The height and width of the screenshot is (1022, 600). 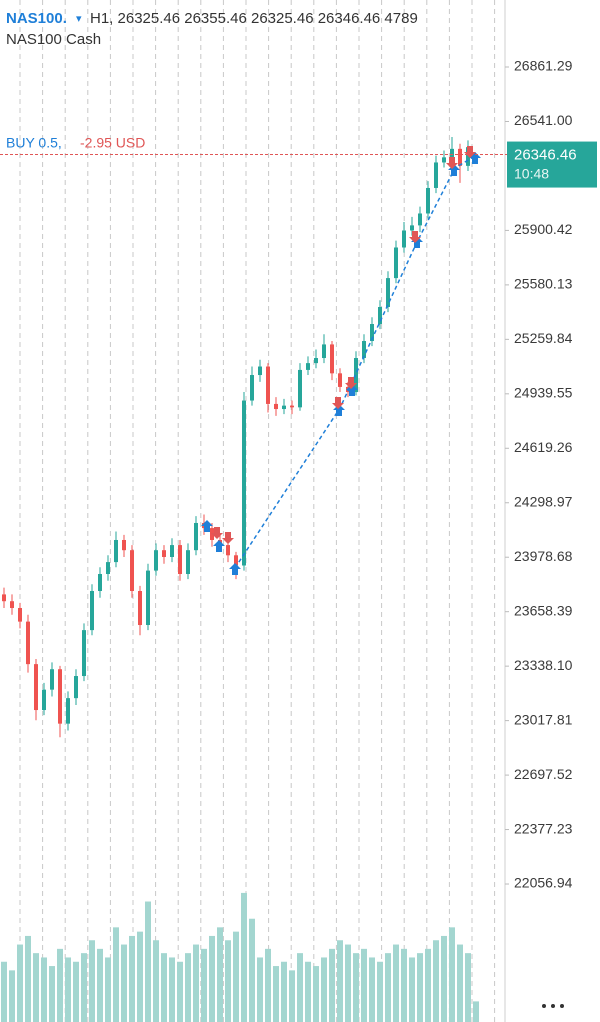 I want to click on y-tick-label: 26541.00, so click(x=543, y=120).